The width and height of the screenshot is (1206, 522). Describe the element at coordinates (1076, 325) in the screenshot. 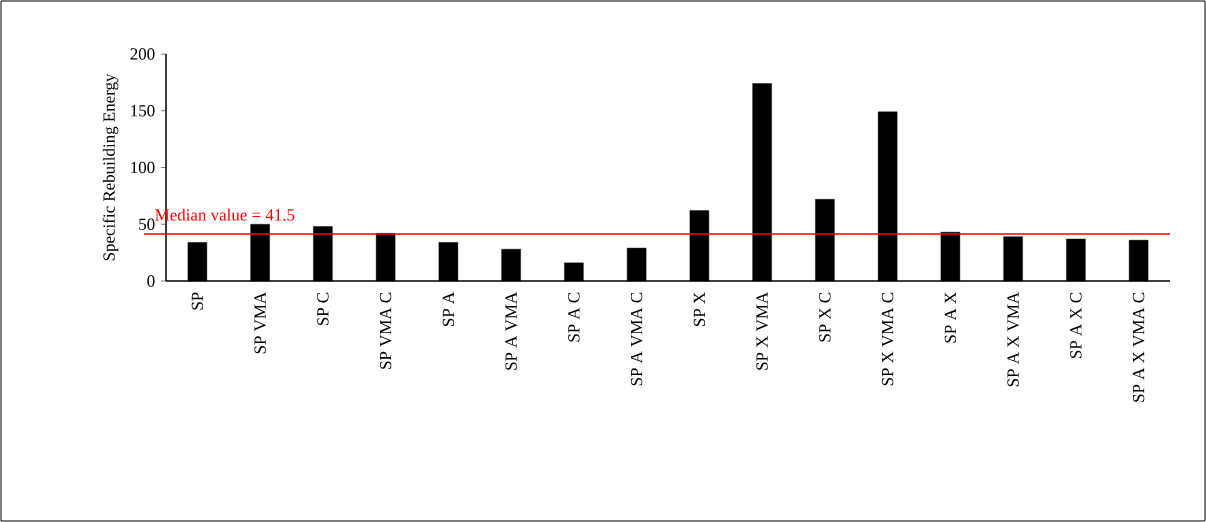

I see `x-tick-label: SP A X C` at that location.